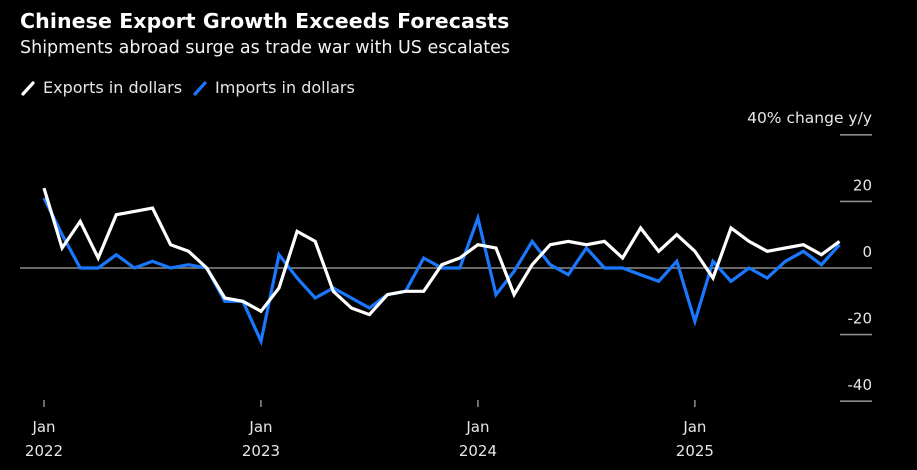  What do you see at coordinates (261, 451) in the screenshot?
I see `x-tick-label: 2023` at bounding box center [261, 451].